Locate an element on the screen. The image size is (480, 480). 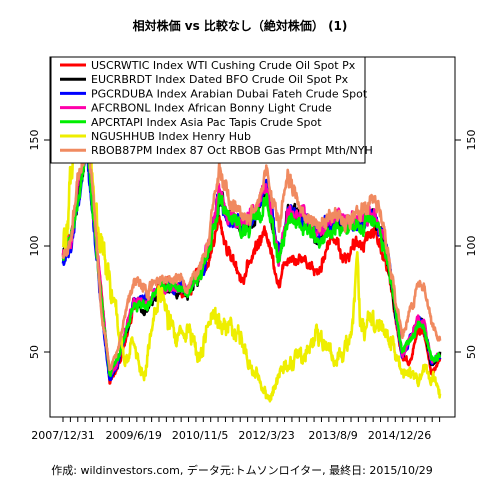
legend-entry: APCRTAPI Index Asia Pac Tapis Crude Spot is located at coordinates (206, 122).